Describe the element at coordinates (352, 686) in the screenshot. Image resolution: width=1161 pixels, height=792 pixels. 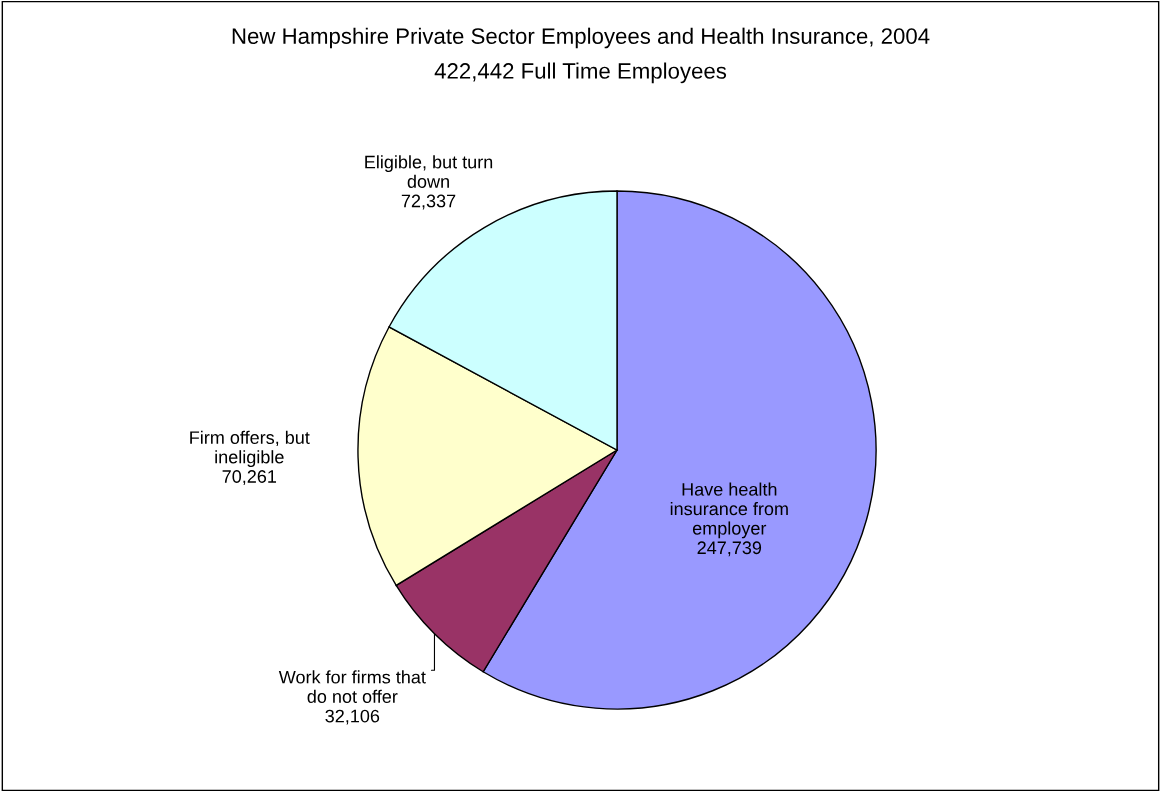
I see `slice-label: Work for firms that do not offer` at that location.